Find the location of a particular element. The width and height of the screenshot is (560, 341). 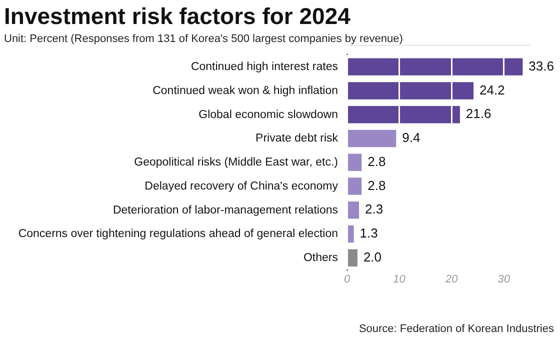

y-tick-label: Geopolitical risks (Middle East war, etc.) is located at coordinates (236, 162).